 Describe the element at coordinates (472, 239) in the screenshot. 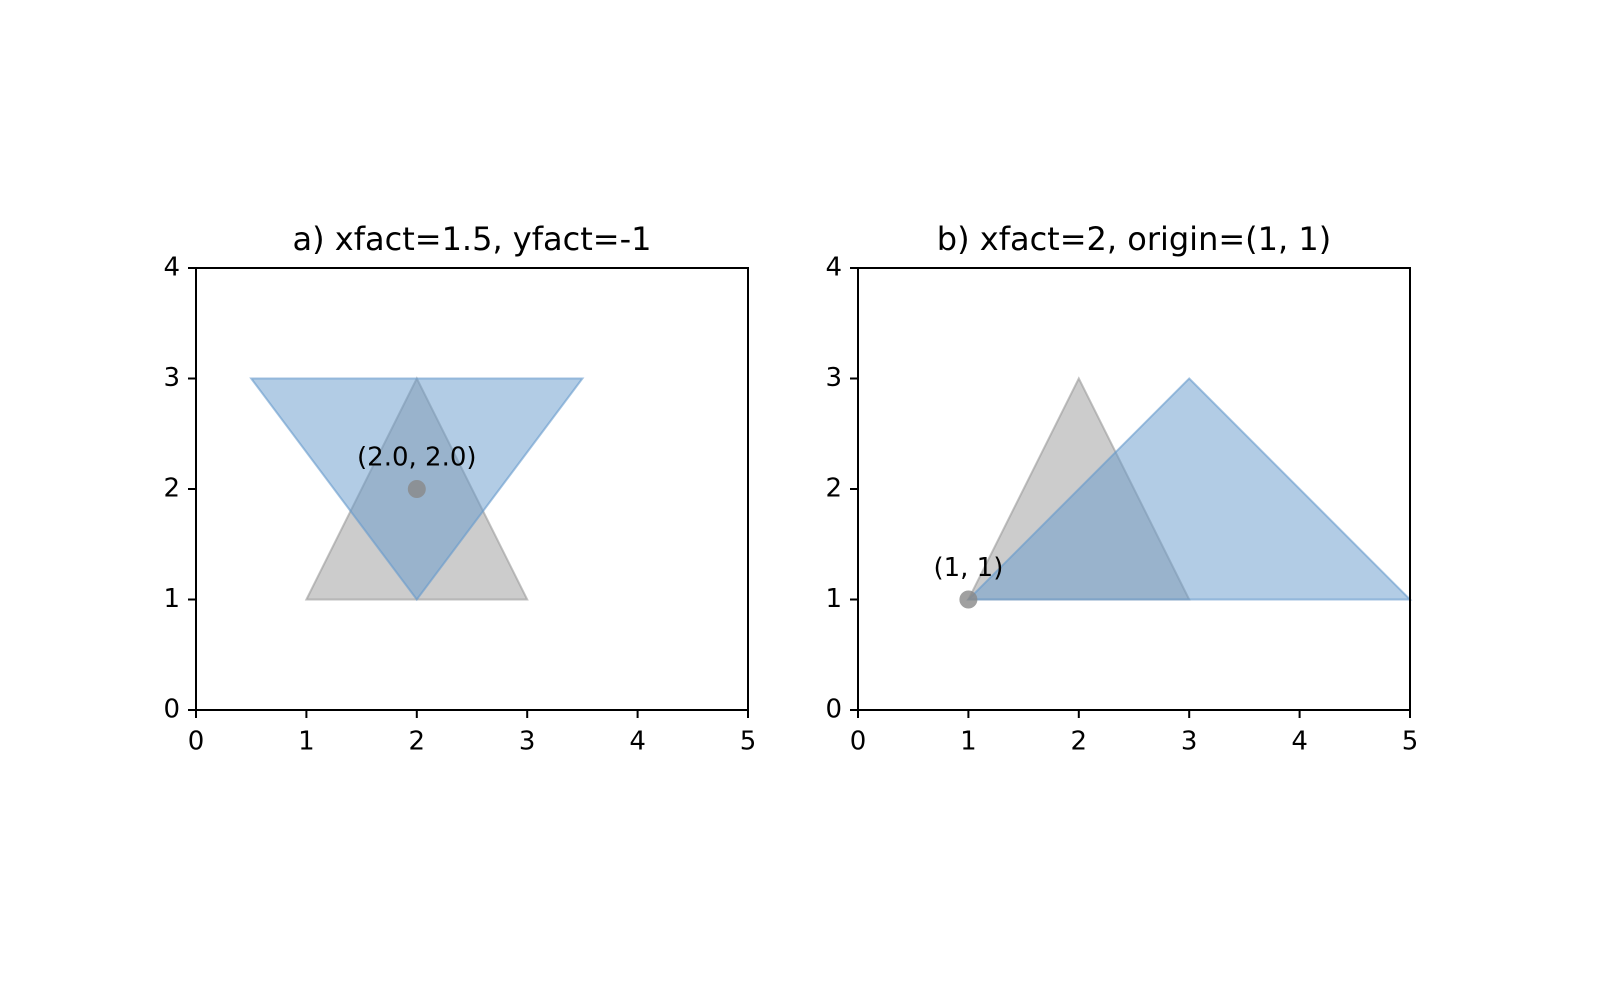

I see `chart-title: a) xfact=1.5, yfact=-1` at that location.